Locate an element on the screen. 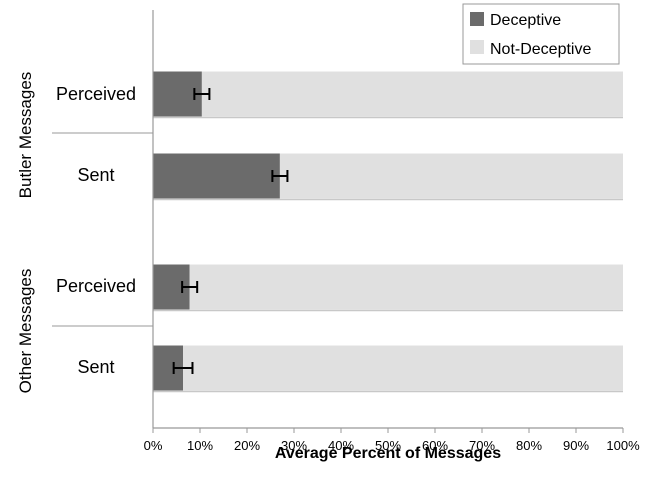 The image size is (652, 490). category-label-other-sent: Sent is located at coordinates (95, 367).